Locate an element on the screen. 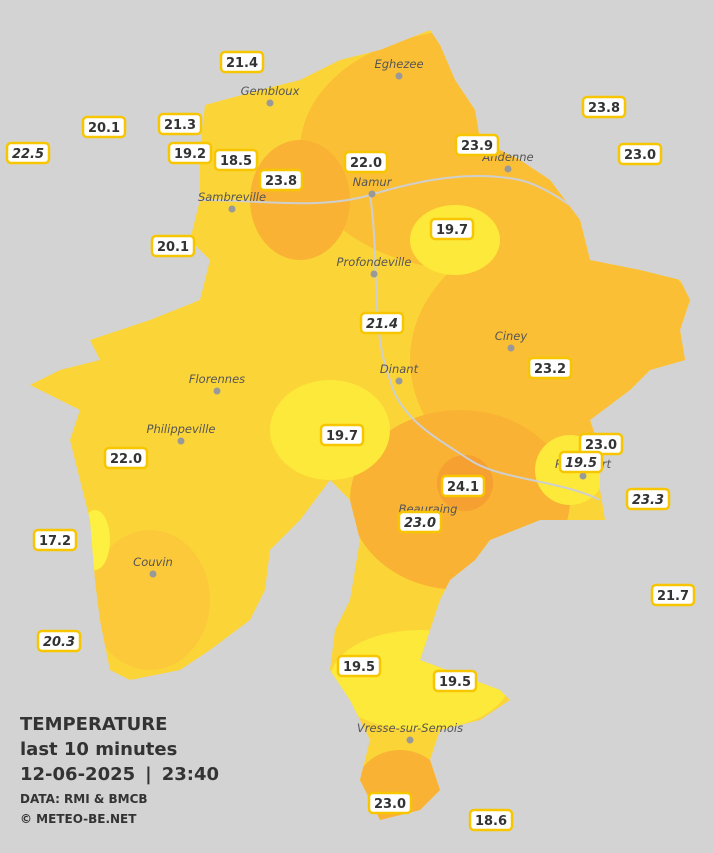 This screenshot has width=713, height=853. legend-subtitle: last 10 minutes is located at coordinates (98, 749).